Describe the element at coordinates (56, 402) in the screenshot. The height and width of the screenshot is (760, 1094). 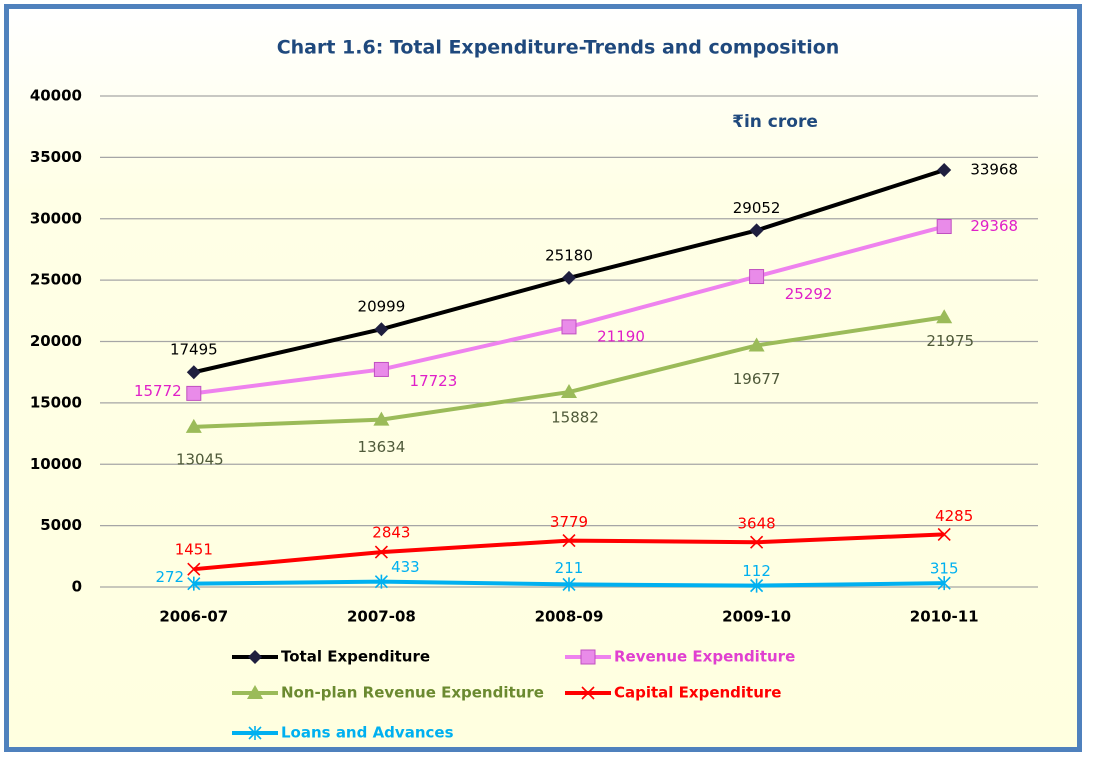
I see `y-tick-label: 15000` at that location.